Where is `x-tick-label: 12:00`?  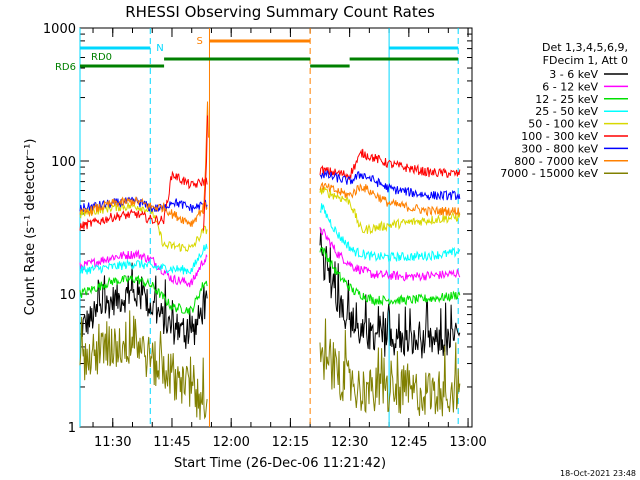 x-tick-label: 12:00 is located at coordinates (230, 442).